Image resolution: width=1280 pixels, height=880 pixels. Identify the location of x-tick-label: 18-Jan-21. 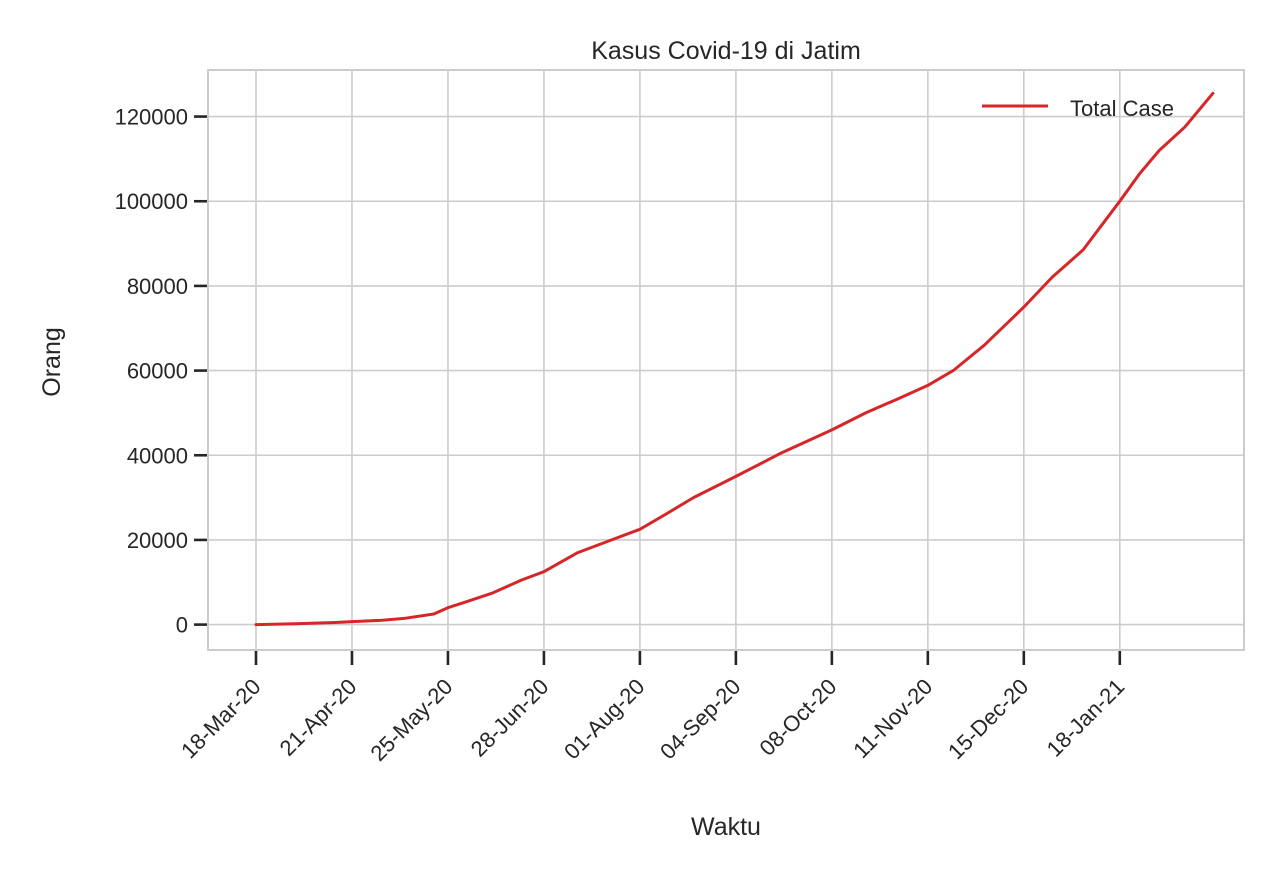
(1086, 718).